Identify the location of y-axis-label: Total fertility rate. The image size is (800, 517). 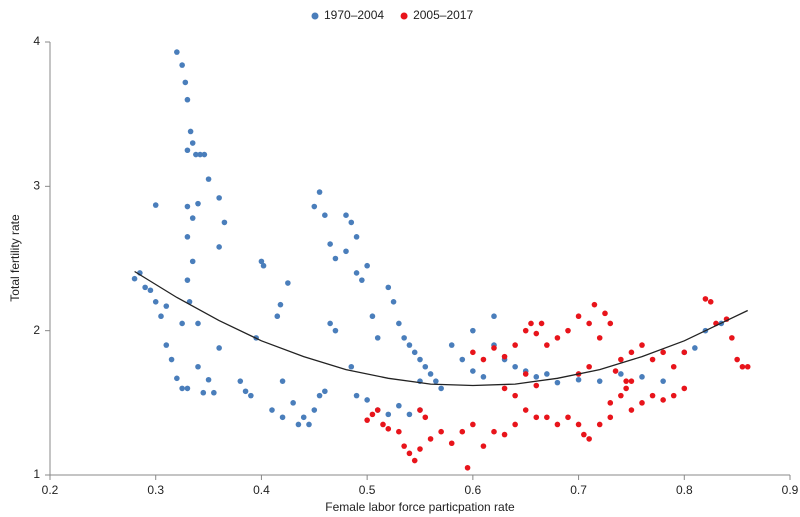
(15, 258).